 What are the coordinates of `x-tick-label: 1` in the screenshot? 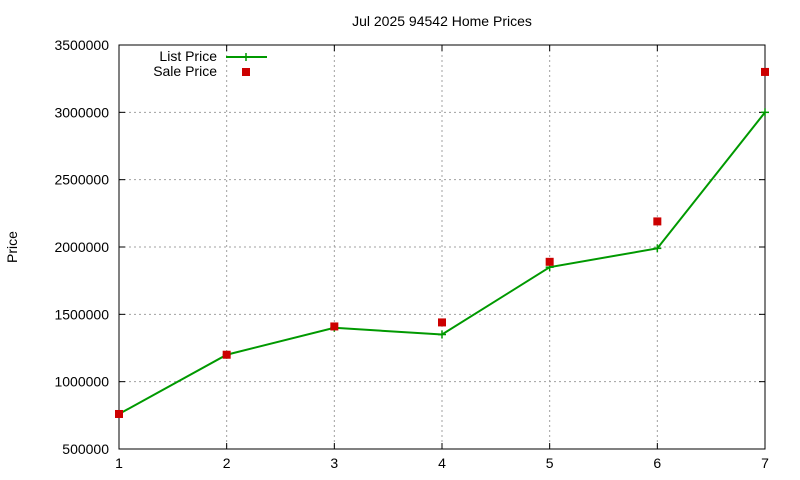 It's located at (119, 463).